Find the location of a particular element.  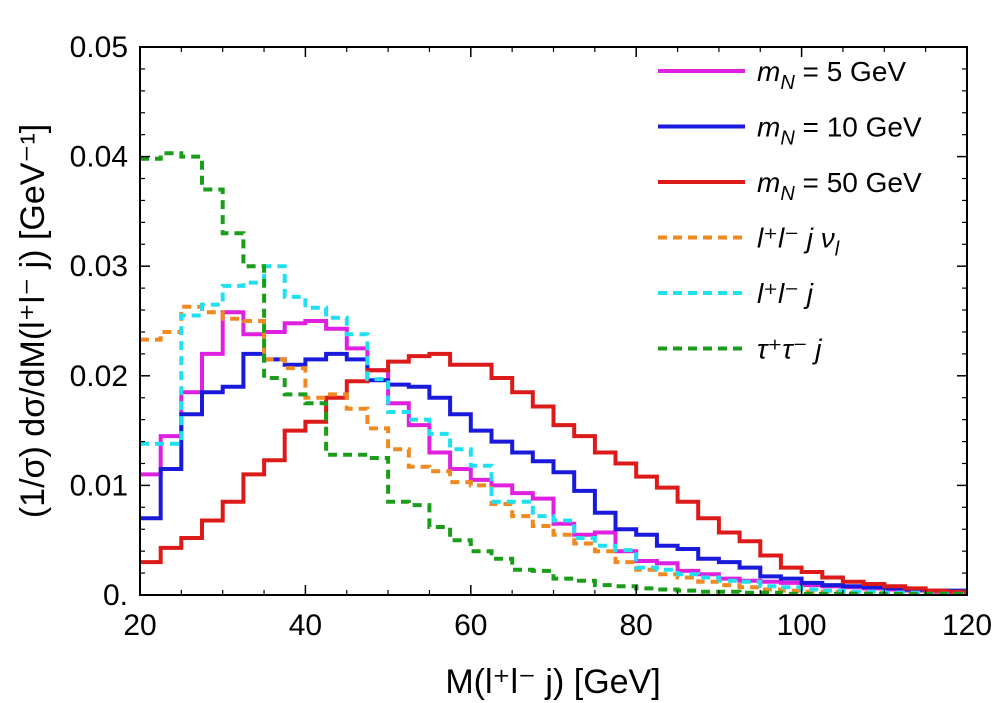

y-tick-label: 0.05 is located at coordinates (99, 47).